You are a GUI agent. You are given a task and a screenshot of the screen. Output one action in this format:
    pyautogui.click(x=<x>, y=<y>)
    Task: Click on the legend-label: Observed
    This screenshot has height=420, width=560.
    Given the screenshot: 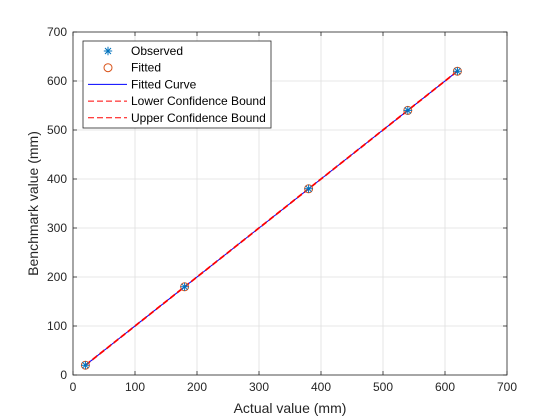 What is the action you would take?
    pyautogui.click(x=157, y=51)
    